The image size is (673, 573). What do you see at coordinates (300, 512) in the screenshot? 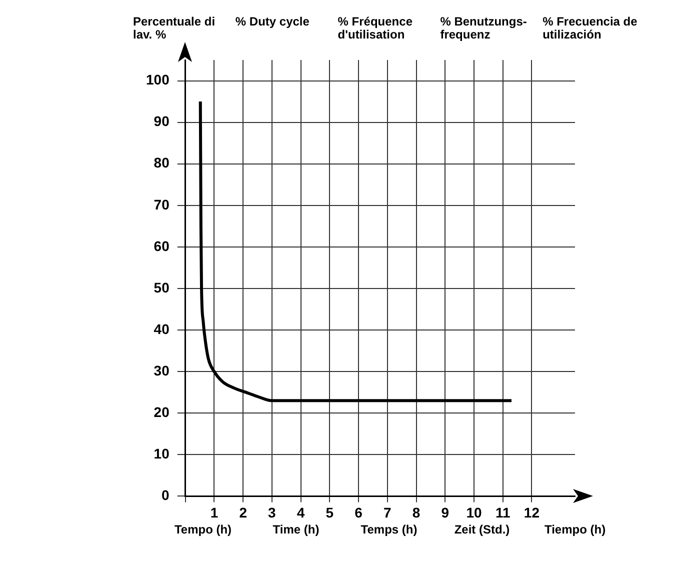
I see `x-tick-label: 4` at bounding box center [300, 512].